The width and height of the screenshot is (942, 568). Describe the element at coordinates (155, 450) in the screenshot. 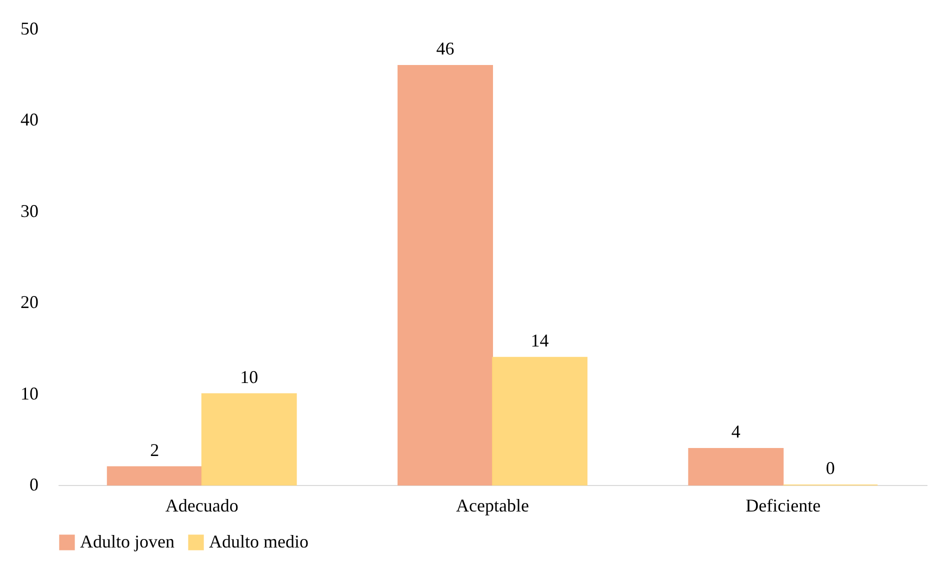

I see `data-label: 2` at that location.